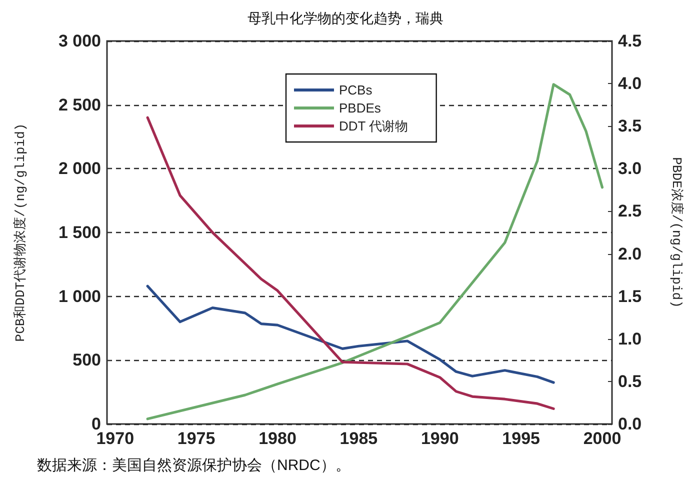 This screenshot has height=481, width=691. I want to click on y-tick-label: 2 000, so click(79, 168).